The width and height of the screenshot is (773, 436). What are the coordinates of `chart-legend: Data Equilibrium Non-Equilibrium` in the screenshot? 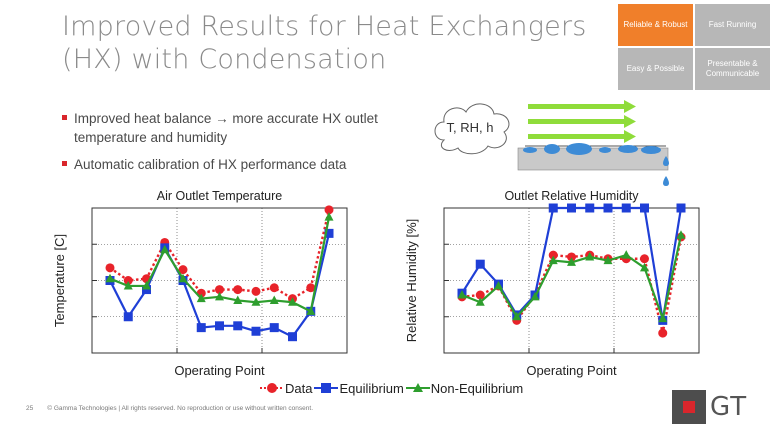 It's located at (392, 388).